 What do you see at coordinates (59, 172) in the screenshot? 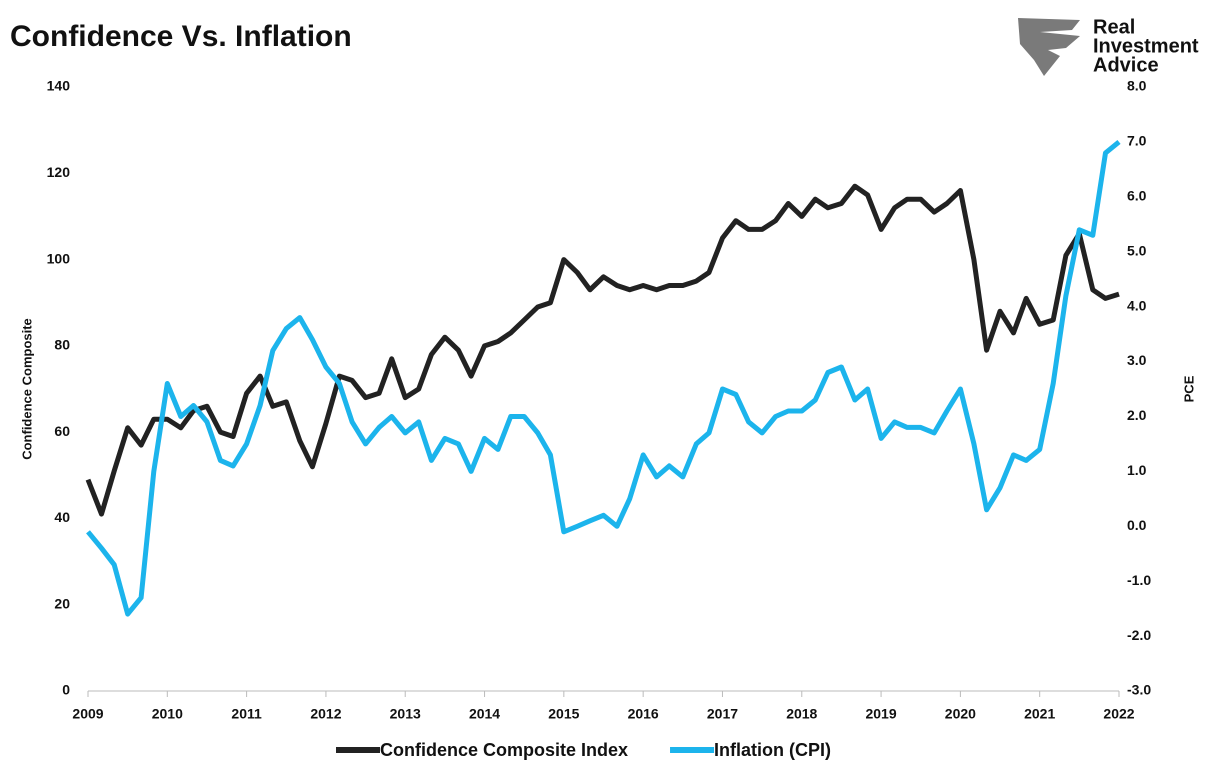
I see `y-tick-label: 120` at bounding box center [59, 172].